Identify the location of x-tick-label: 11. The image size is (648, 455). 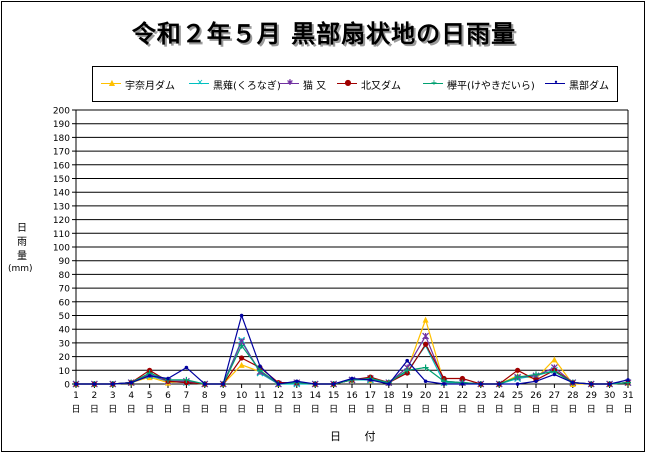
(259, 396).